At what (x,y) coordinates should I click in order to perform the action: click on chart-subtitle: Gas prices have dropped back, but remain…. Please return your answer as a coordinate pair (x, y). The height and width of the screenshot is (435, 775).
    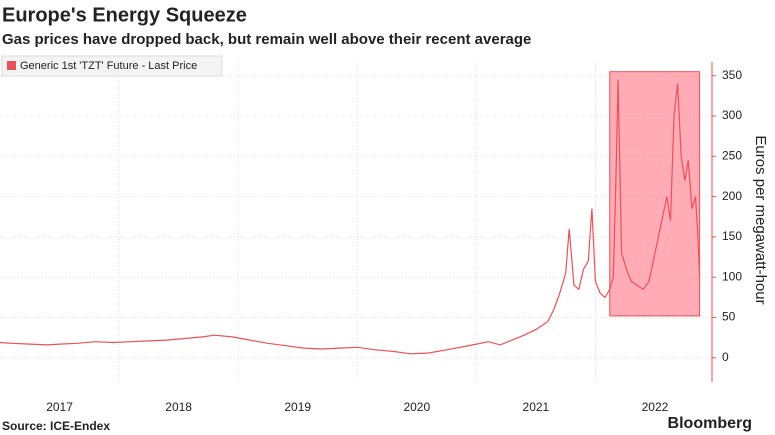
    Looking at the image, I should click on (266, 39).